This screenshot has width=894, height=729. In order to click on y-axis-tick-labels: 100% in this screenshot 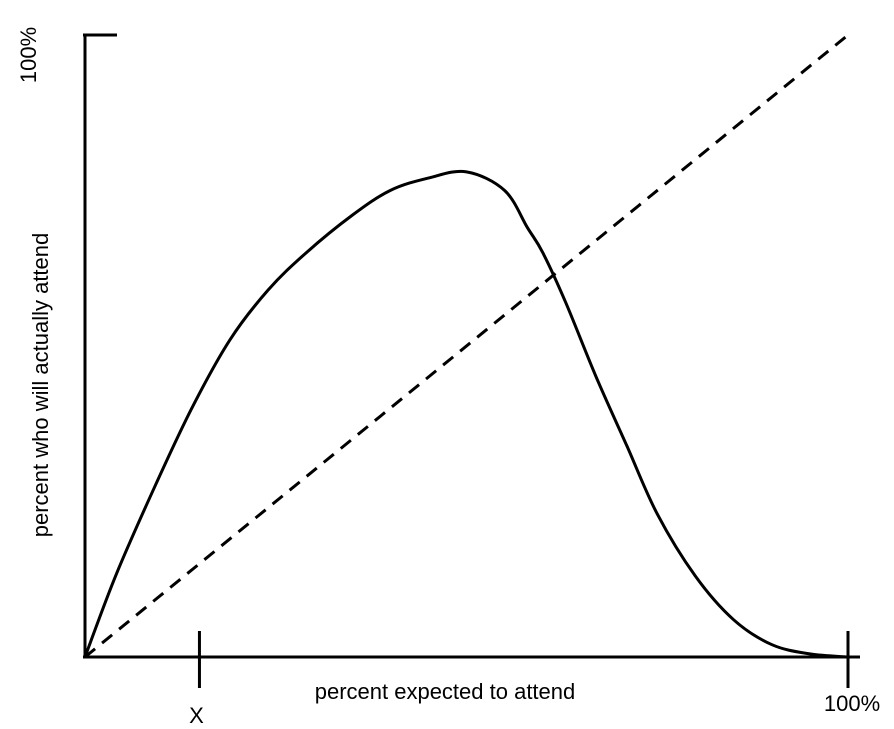, I will do `click(28, 55)`.